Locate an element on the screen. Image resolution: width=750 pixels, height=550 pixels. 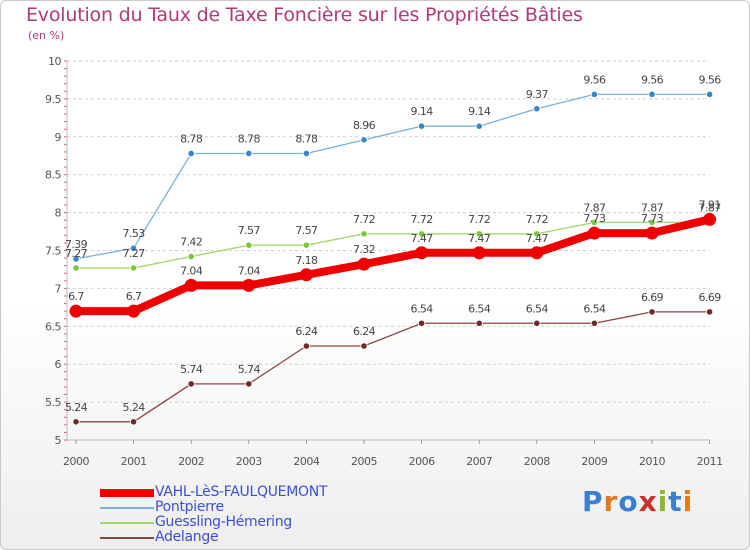
logo-letter: t is located at coordinates (675, 501).